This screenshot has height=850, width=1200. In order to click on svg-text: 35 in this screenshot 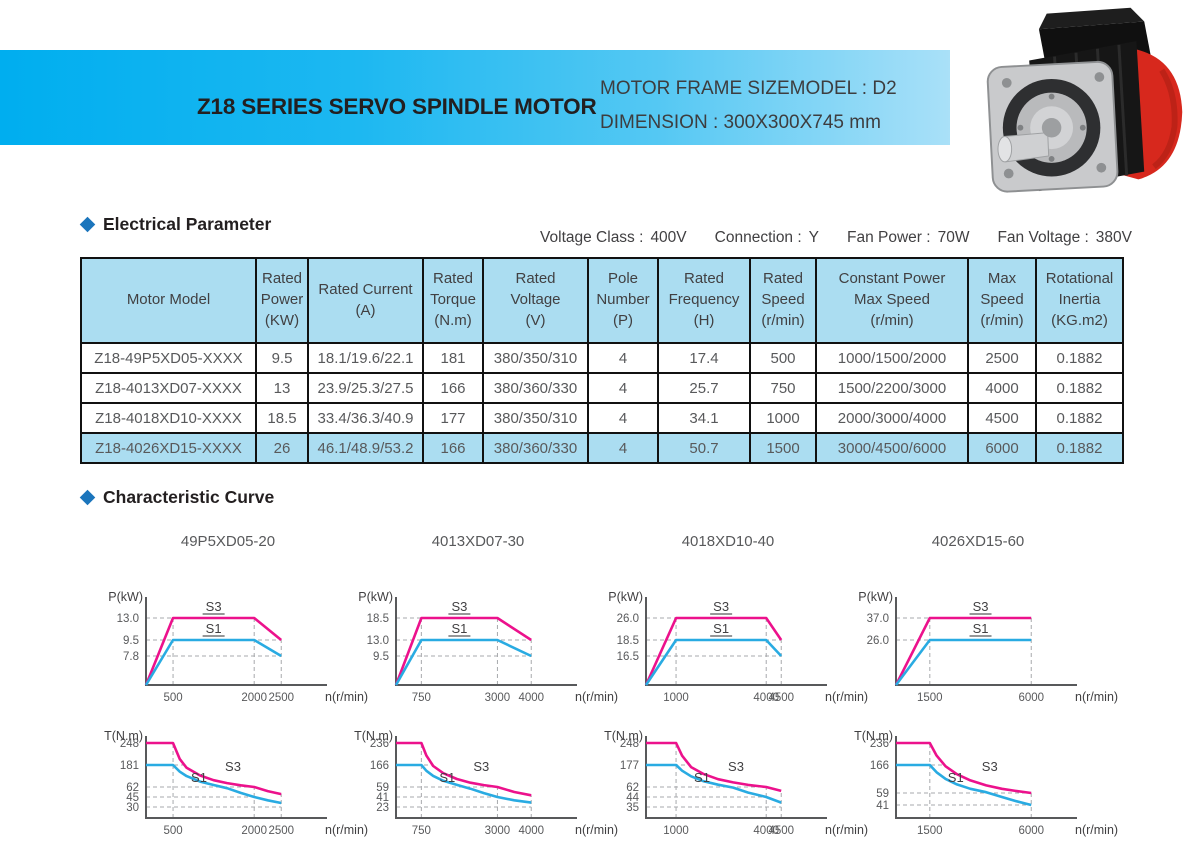, I will do `click(632, 808)`.